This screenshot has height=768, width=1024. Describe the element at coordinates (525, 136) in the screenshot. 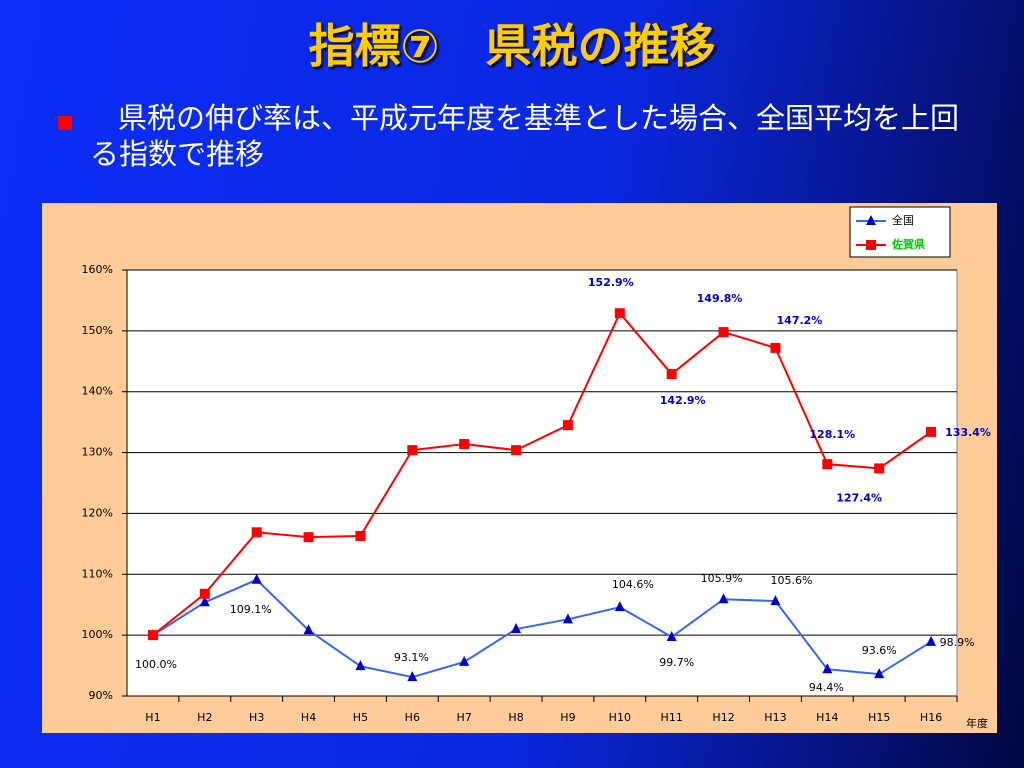

I see `bullet-text: 県税の伸び率は、平成元年度を基準とした場合、全国平均を上回る指数で推移` at that location.